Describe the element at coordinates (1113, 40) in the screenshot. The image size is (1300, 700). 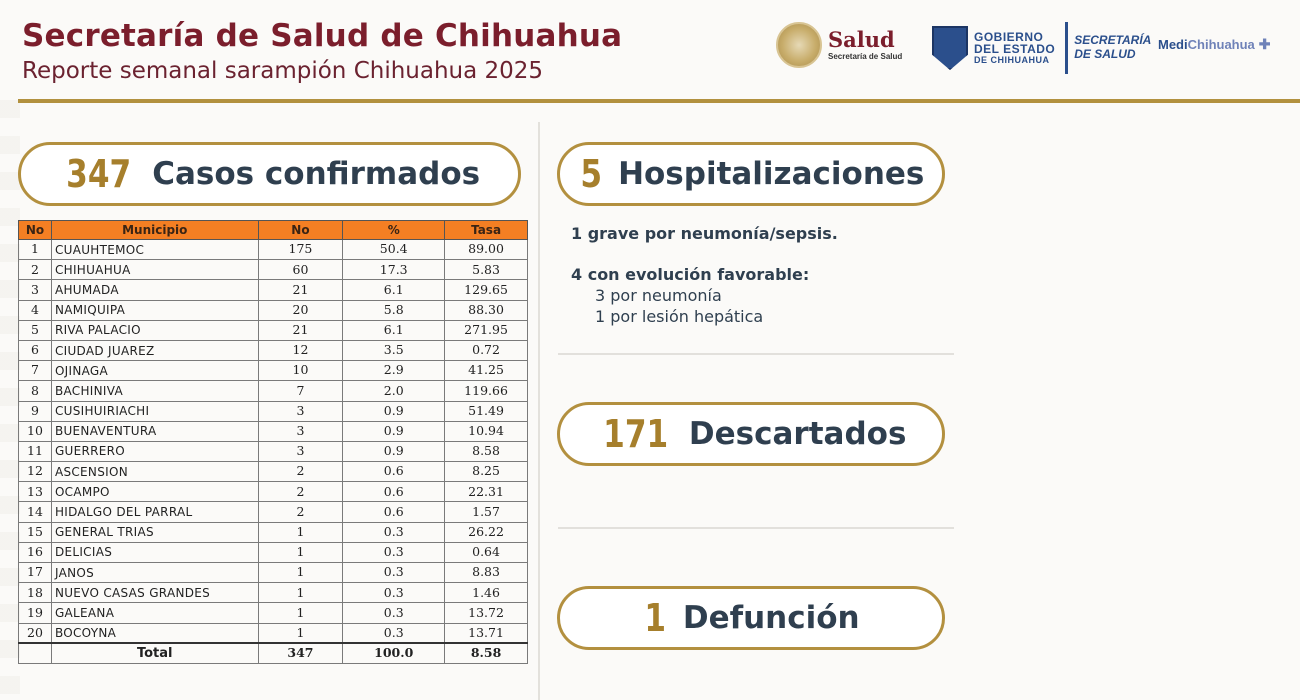
I see `sec-logo-line1: SECRETARÍA` at that location.